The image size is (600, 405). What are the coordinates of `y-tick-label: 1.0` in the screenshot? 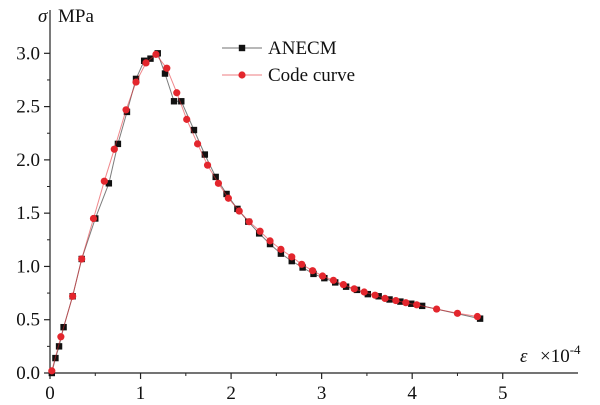 It's located at (28, 266).